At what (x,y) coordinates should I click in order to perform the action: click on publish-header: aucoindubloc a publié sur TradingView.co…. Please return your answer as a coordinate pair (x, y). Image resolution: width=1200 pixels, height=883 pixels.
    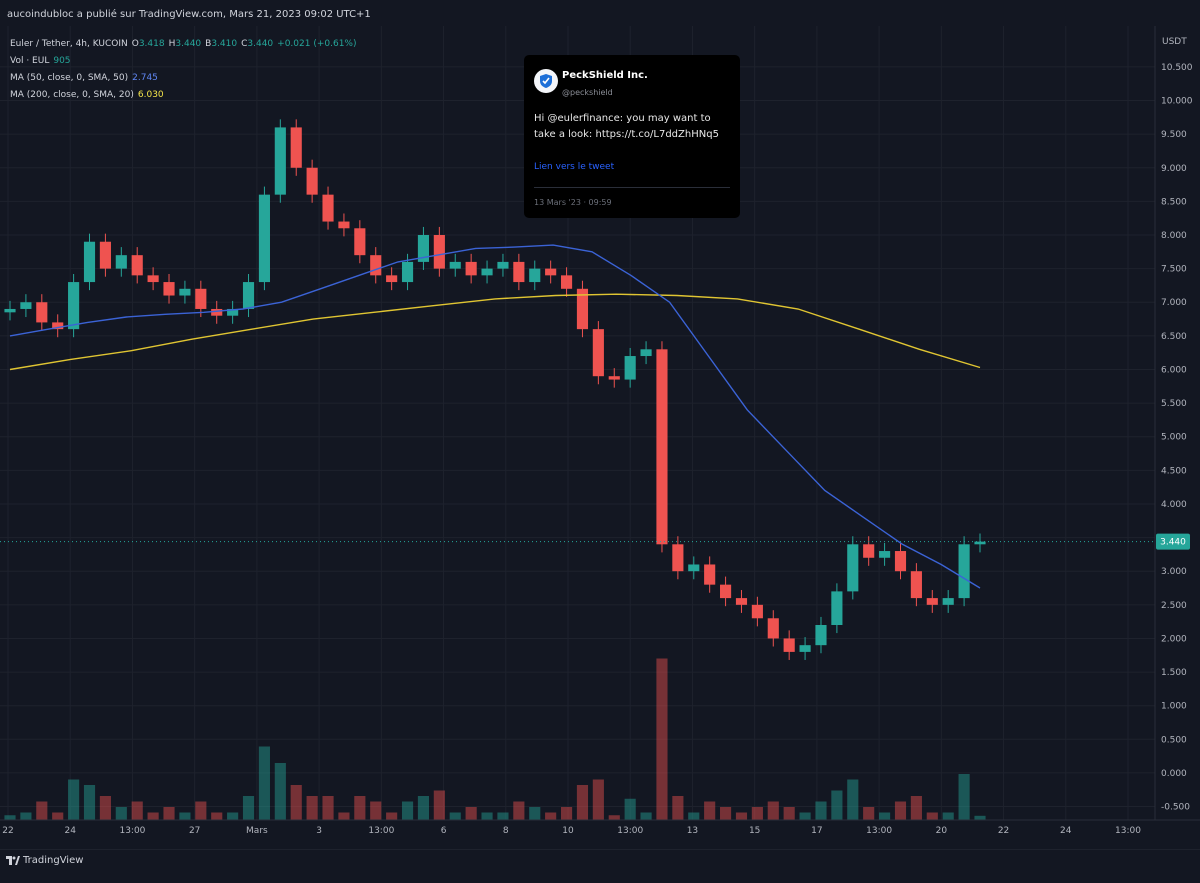
    Looking at the image, I should click on (600, 13).